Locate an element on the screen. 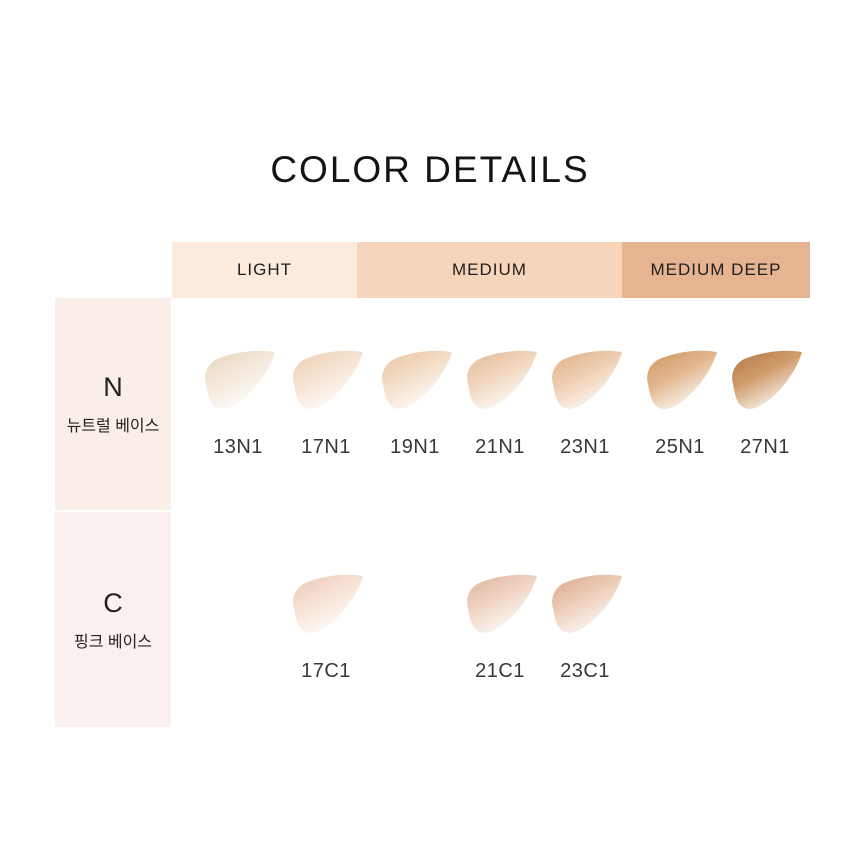 Image resolution: width=860 pixels, height=860 pixels. shade-code: 17N1 is located at coordinates (326, 447).